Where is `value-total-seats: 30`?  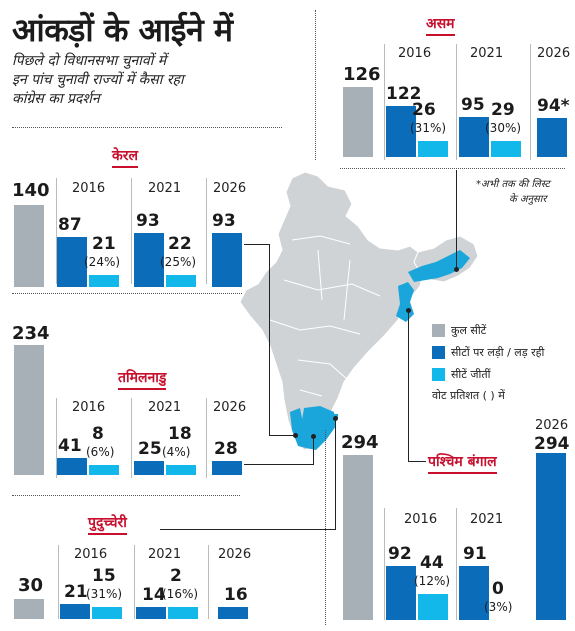 value-total-seats: 30 is located at coordinates (31, 585).